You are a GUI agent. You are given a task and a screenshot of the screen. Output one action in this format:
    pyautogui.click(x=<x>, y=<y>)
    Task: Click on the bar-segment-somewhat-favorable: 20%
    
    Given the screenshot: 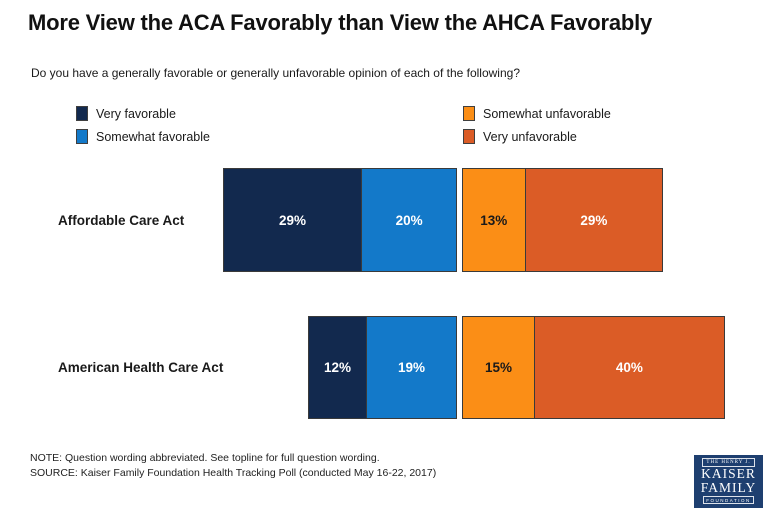 What is the action you would take?
    pyautogui.click(x=408, y=220)
    